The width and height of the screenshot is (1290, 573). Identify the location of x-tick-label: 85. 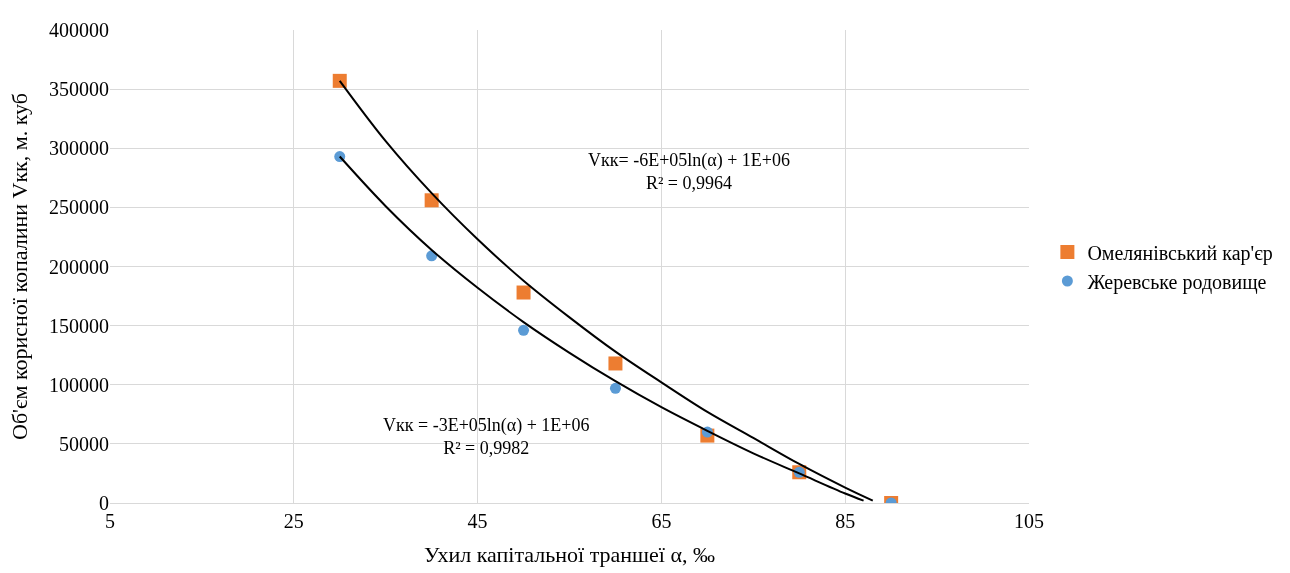
(845, 521).